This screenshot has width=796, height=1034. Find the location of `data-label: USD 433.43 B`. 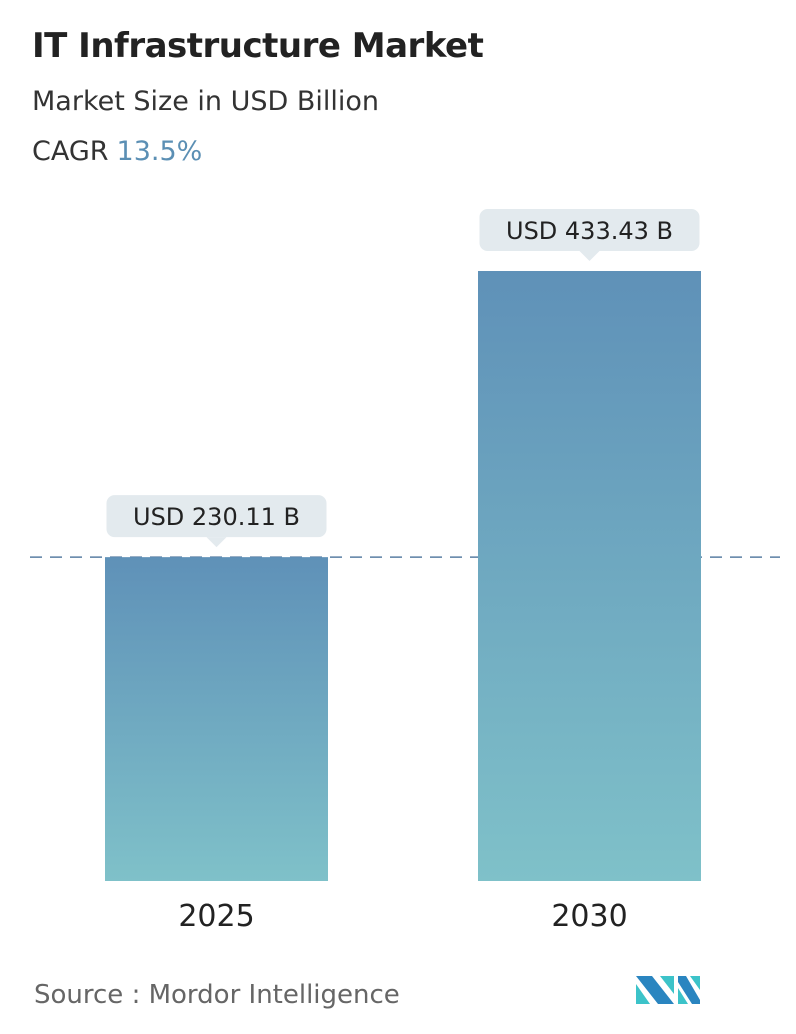

data-label: USD 433.43 B is located at coordinates (589, 231).